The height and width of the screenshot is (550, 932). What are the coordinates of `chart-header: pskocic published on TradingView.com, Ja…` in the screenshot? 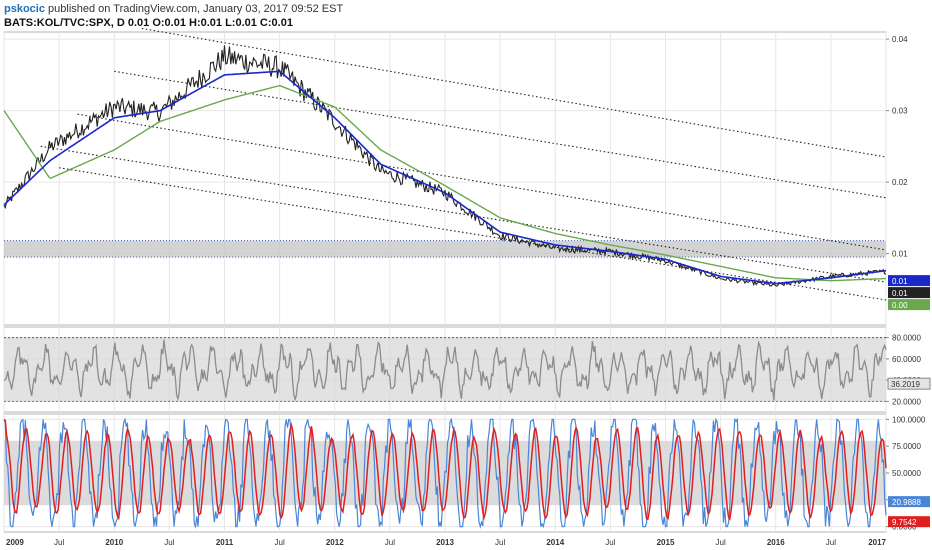 It's located at (454, 17).